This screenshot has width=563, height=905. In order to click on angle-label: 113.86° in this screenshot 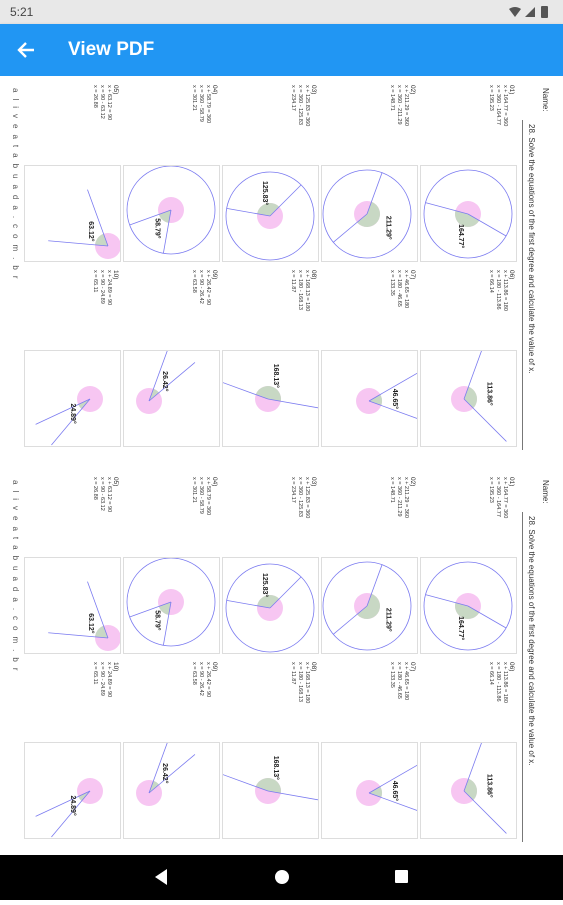, I will do `click(489, 786)`.